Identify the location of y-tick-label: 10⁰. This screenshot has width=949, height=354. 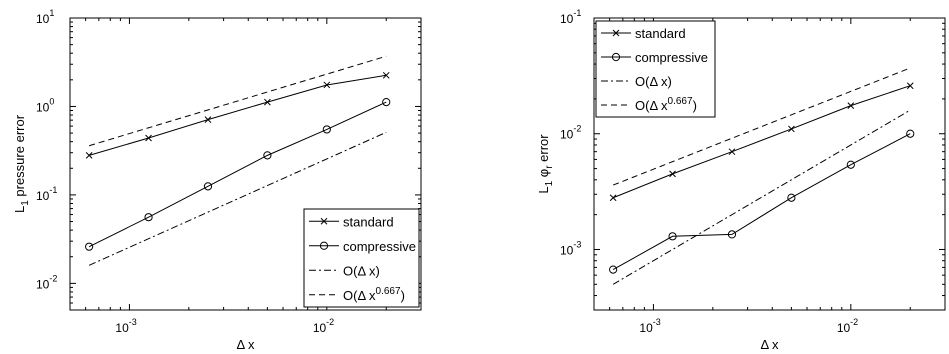
(45, 105).